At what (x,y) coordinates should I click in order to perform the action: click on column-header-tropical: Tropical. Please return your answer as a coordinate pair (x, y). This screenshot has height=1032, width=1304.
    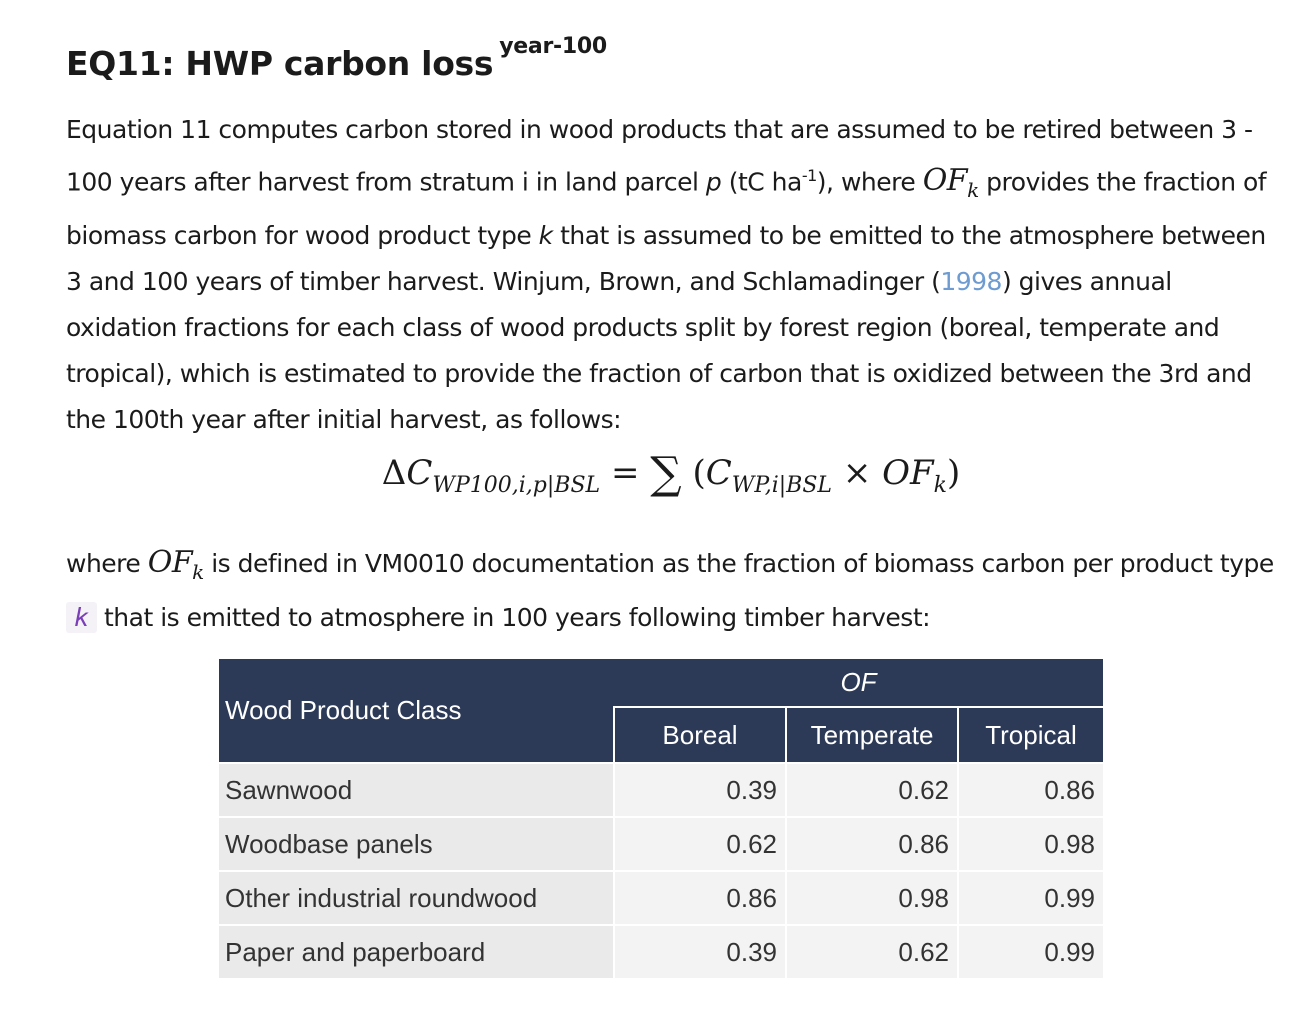
    Looking at the image, I should click on (1030, 735).